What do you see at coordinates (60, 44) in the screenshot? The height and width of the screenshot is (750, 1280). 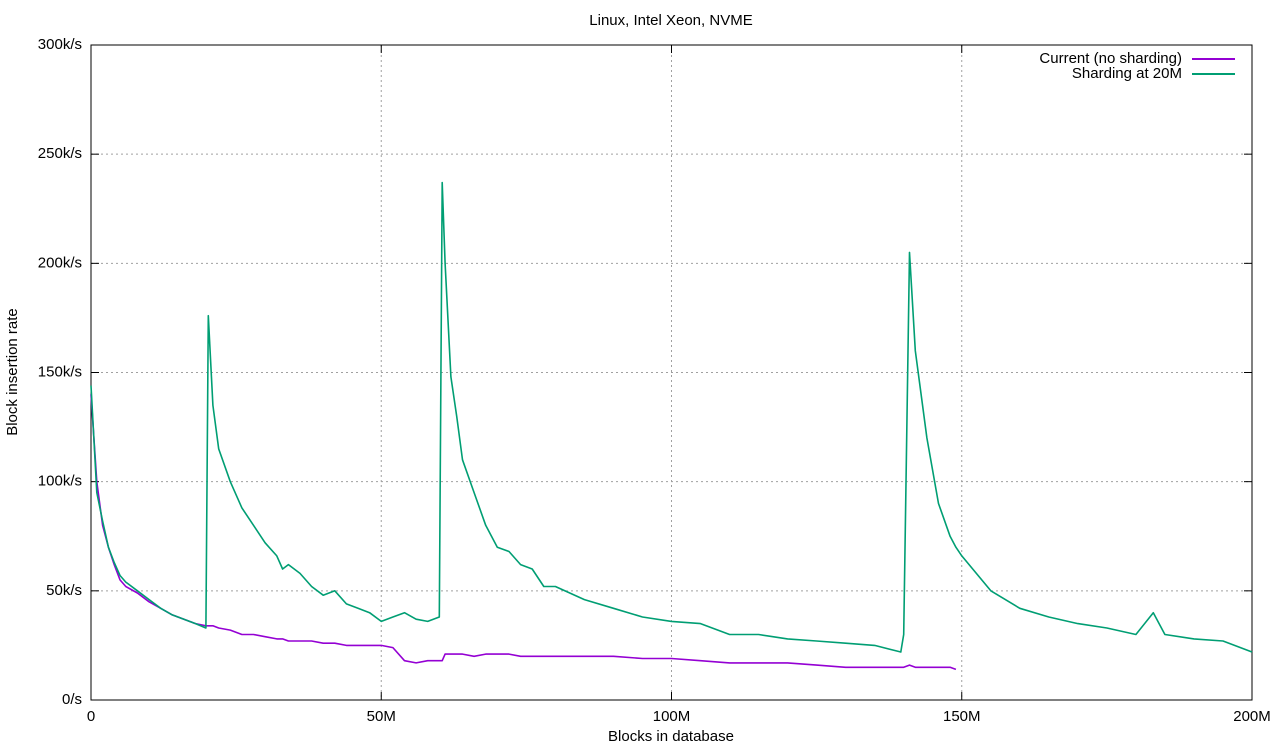 I see `y-tick-label: 300k/s` at bounding box center [60, 44].